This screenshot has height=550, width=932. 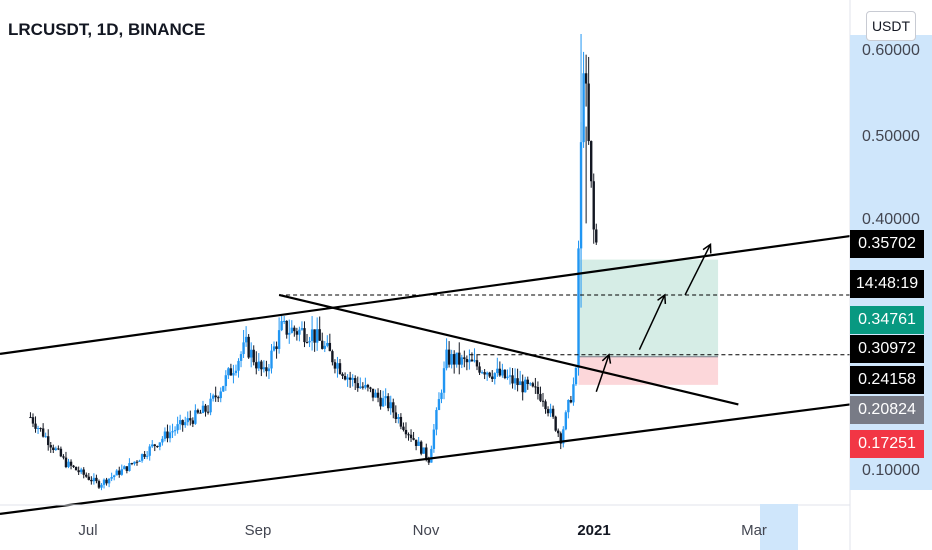 What do you see at coordinates (754, 530) in the screenshot?
I see `time-tick: Mar` at bounding box center [754, 530].